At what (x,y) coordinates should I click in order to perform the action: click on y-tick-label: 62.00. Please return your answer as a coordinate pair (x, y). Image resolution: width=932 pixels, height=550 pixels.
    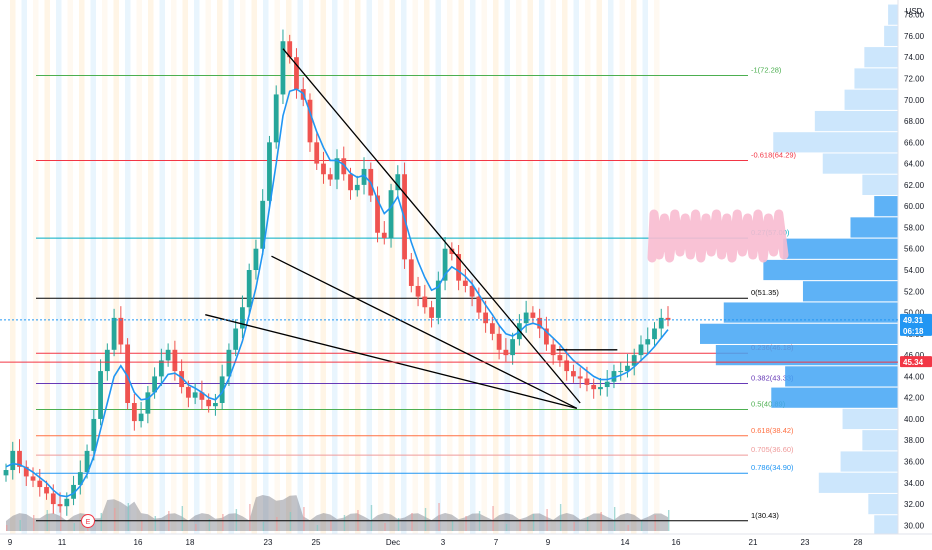
    Looking at the image, I should click on (914, 185).